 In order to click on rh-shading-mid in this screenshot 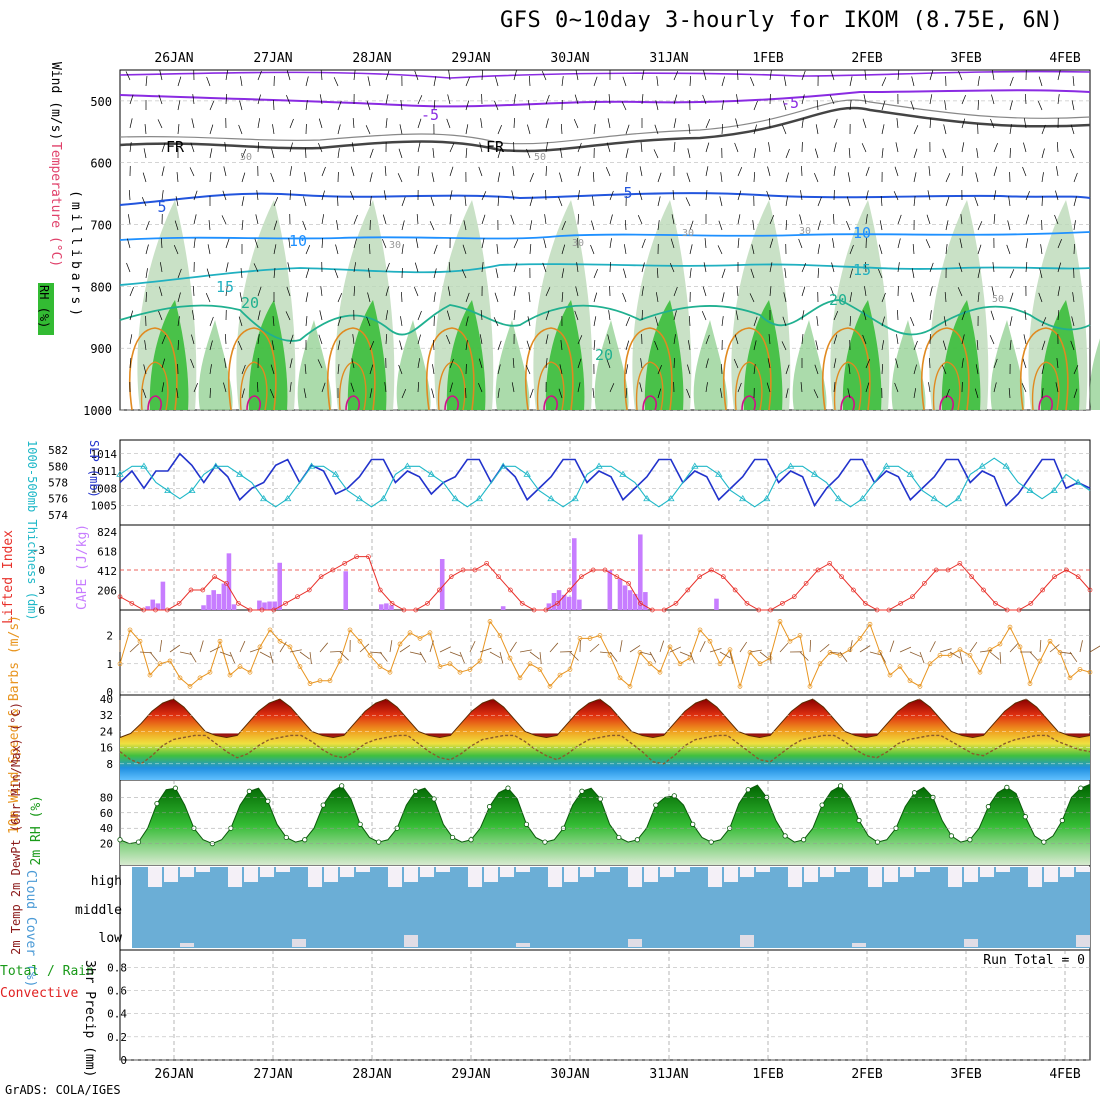, I will do `click(1007, 365)`.